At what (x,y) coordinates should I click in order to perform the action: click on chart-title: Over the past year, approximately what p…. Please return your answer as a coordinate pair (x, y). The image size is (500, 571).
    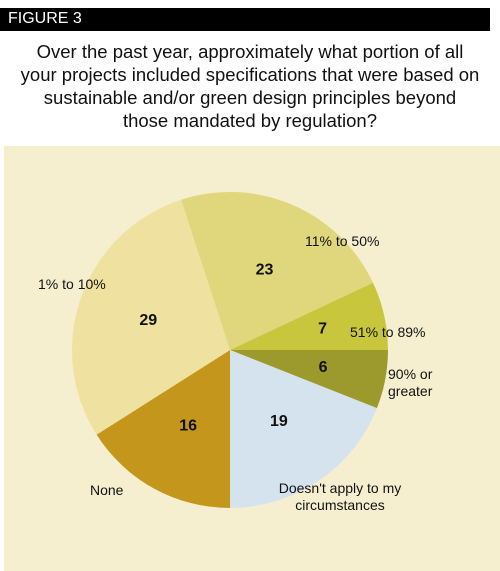
    Looking at the image, I should click on (250, 86).